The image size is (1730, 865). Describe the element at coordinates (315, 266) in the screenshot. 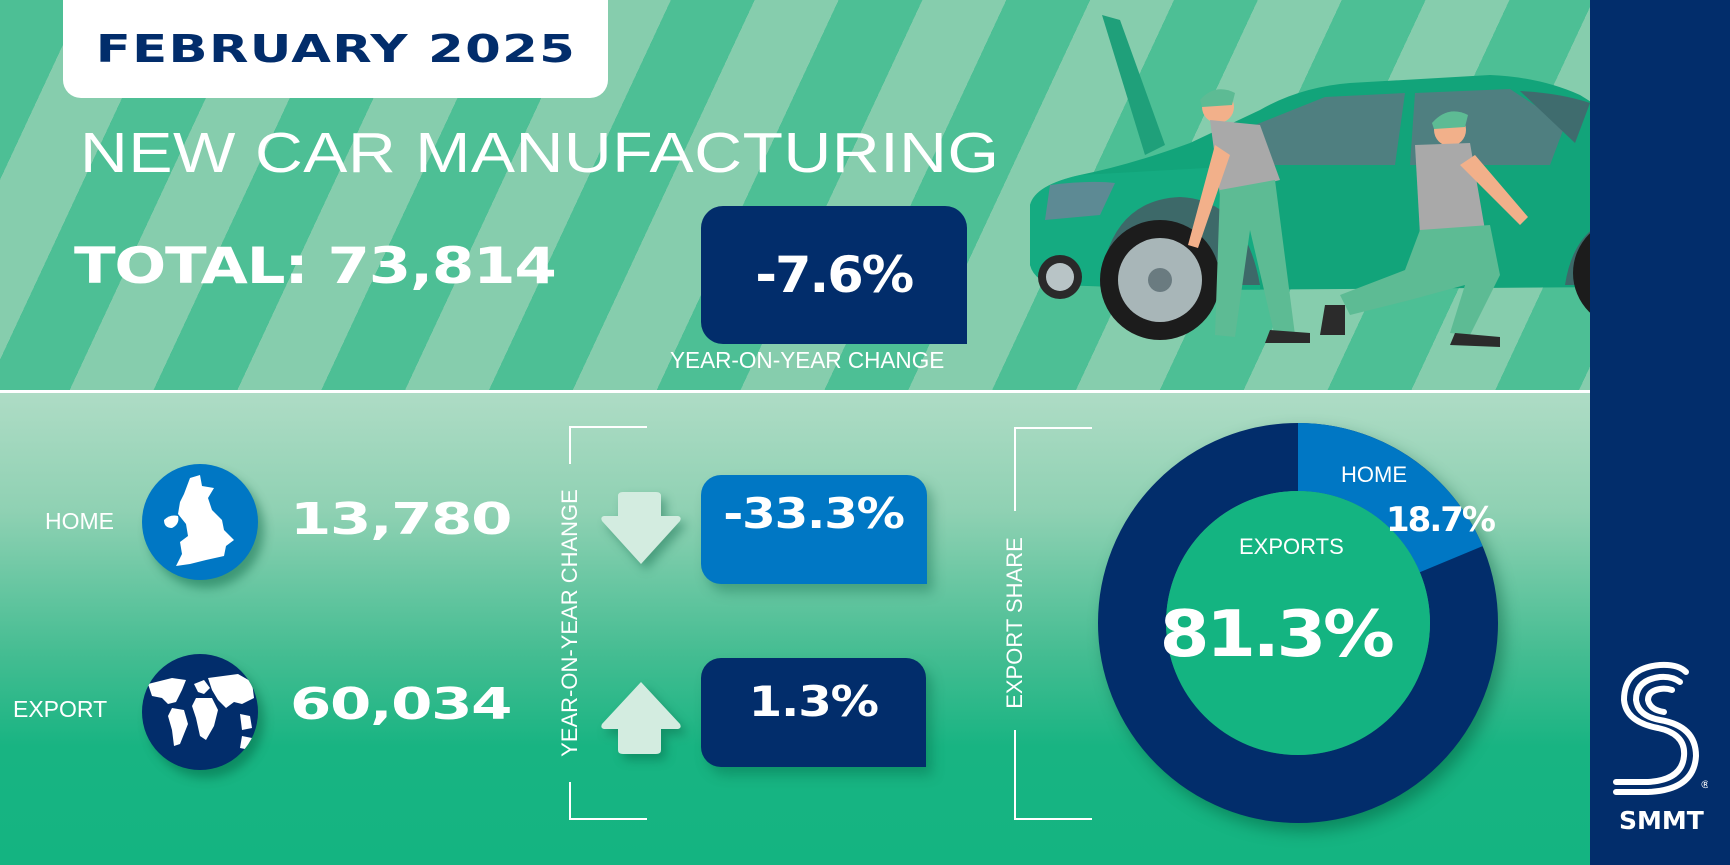

I see `total-production: TOTAL: 73,814` at that location.